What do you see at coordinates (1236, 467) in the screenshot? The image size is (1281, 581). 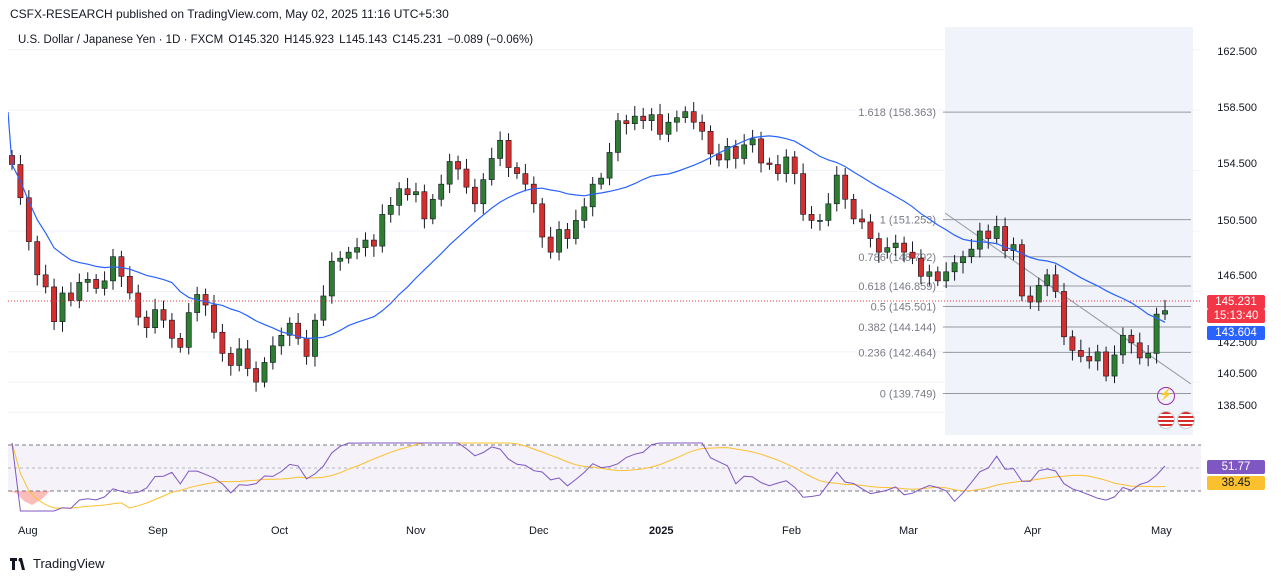 I see `rsi-value-tag: 51.77` at bounding box center [1236, 467].